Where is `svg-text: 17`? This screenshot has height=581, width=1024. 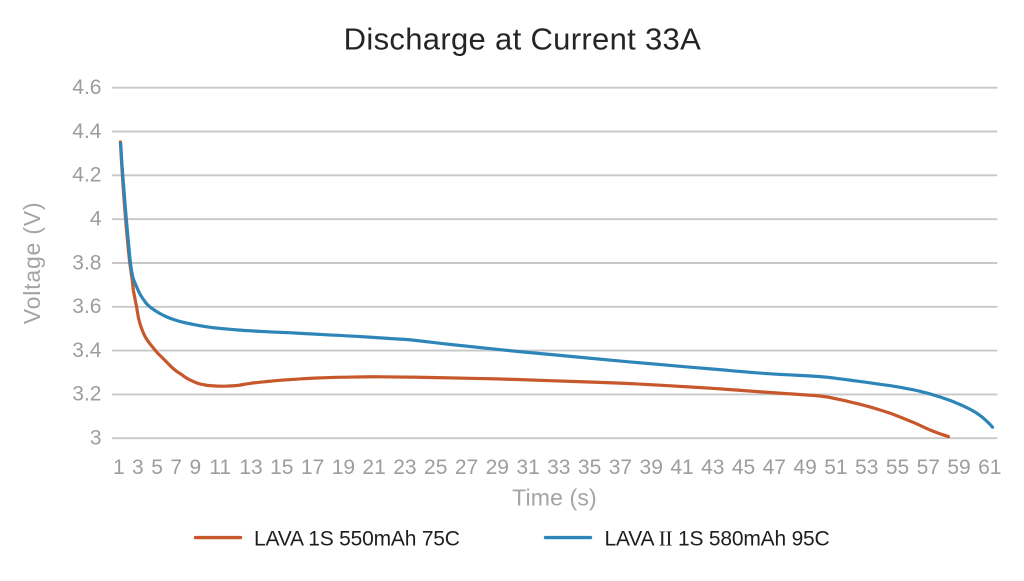
svg-text: 17 is located at coordinates (312, 467).